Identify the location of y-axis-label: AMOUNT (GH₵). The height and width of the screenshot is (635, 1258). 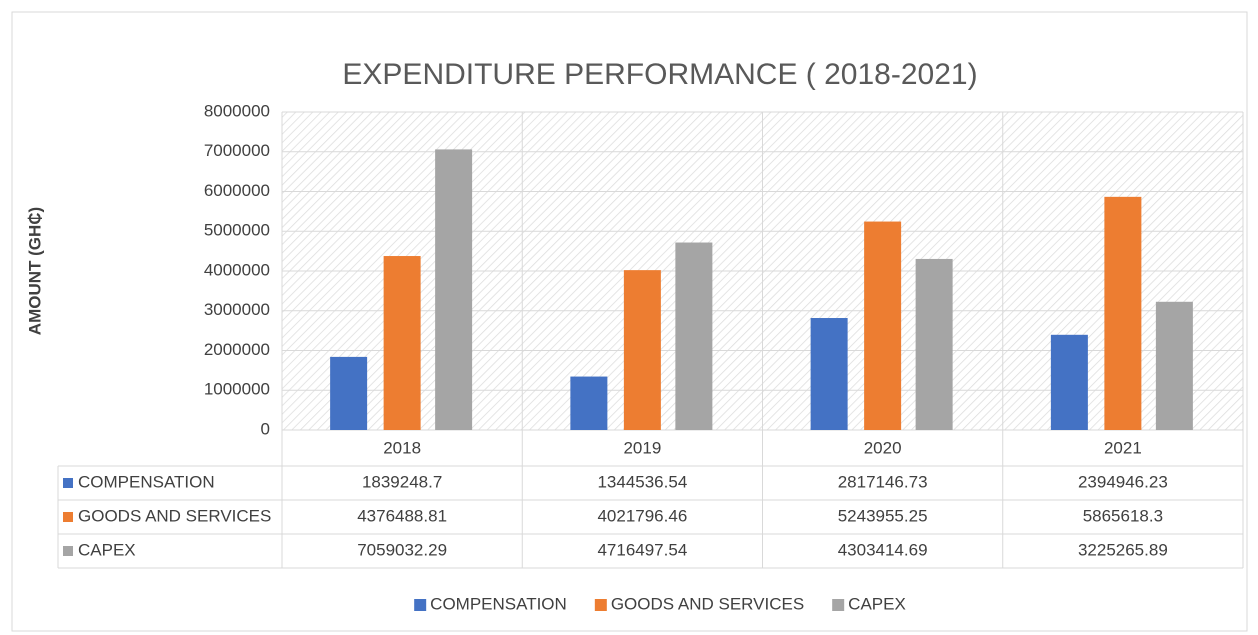
(34, 271).